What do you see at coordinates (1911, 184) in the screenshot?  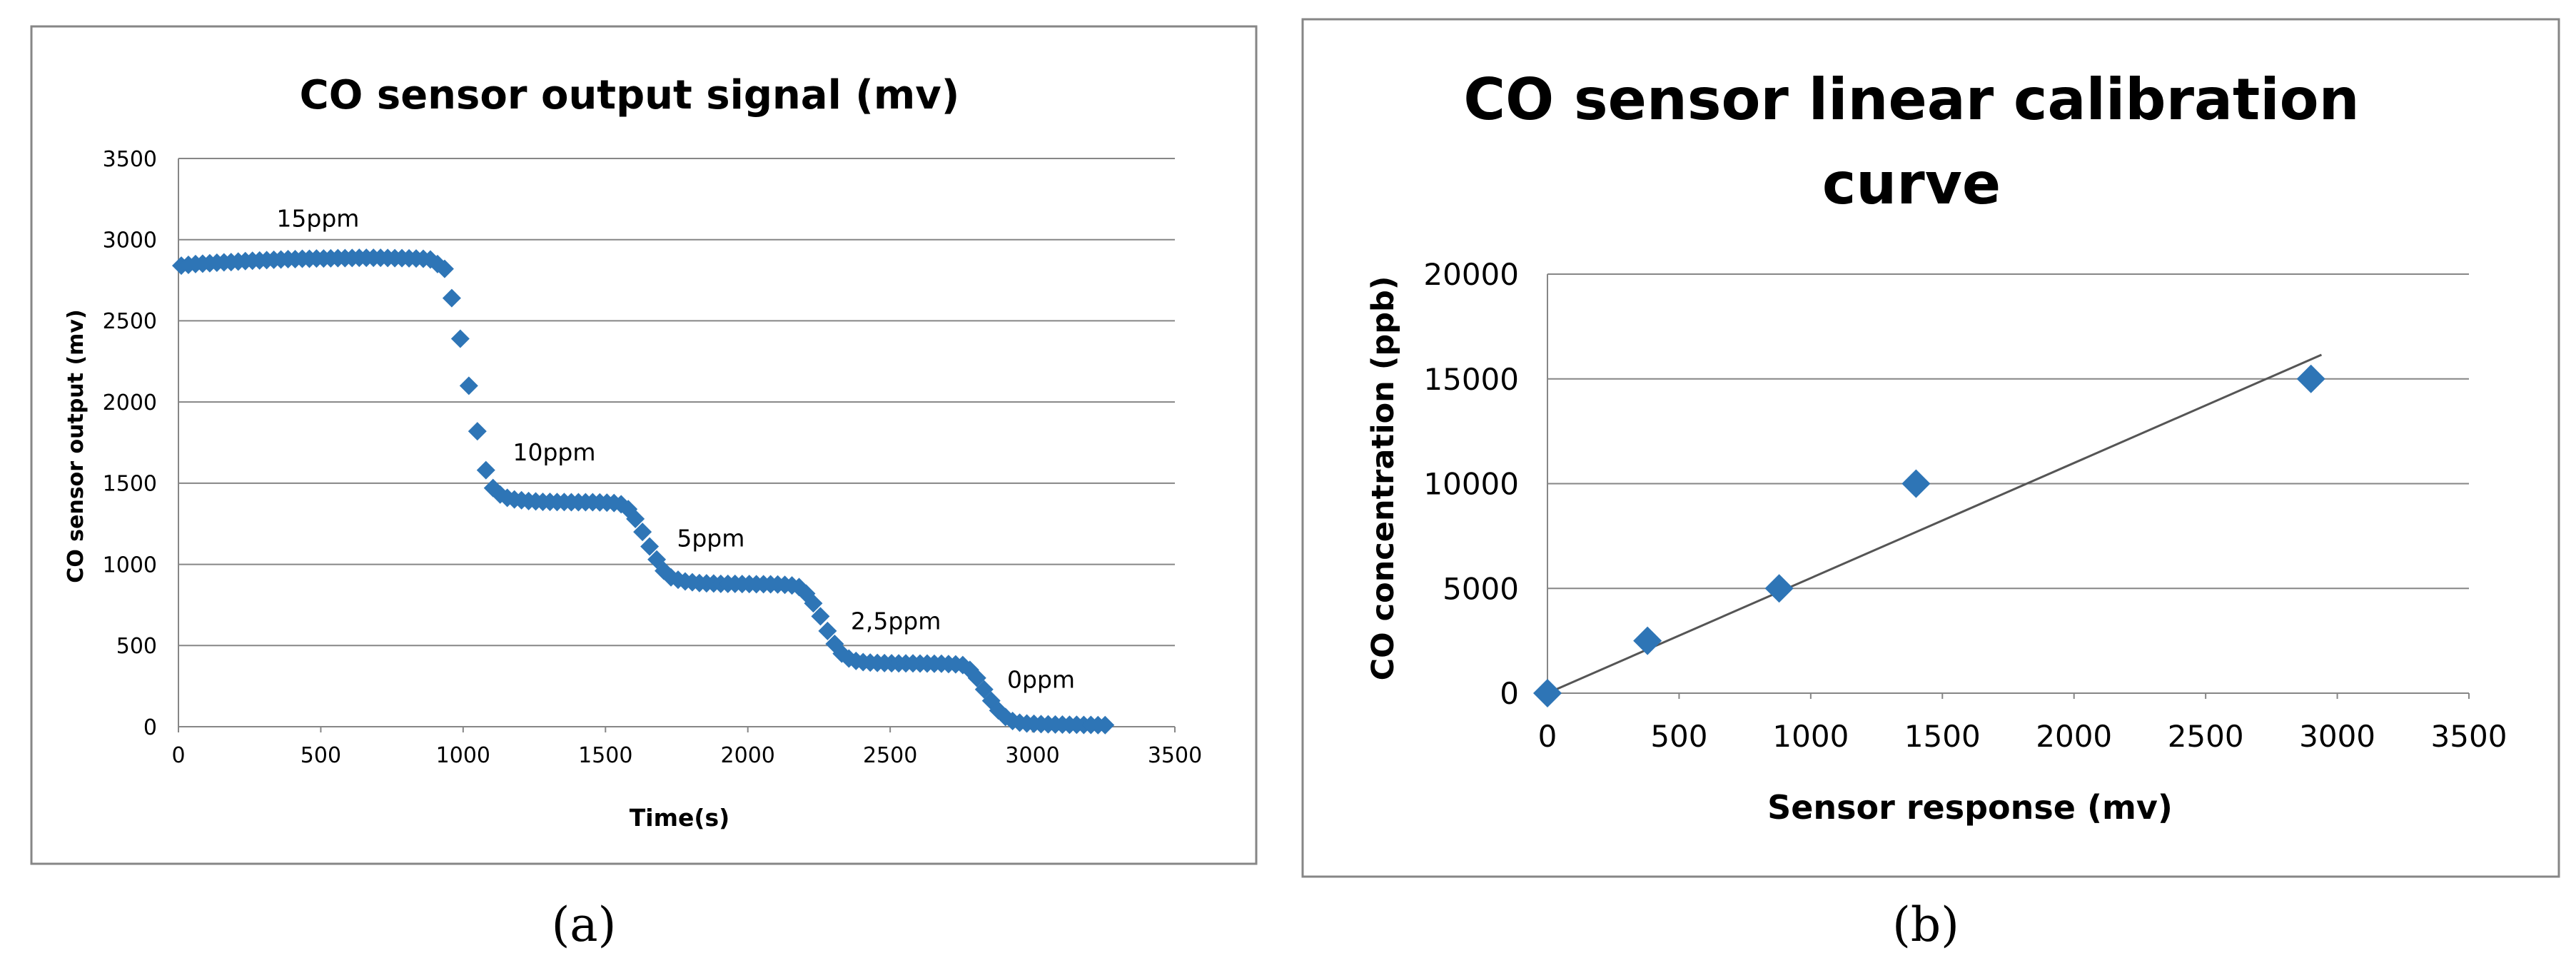 I see `chart-b-title-line-2: curve` at bounding box center [1911, 184].